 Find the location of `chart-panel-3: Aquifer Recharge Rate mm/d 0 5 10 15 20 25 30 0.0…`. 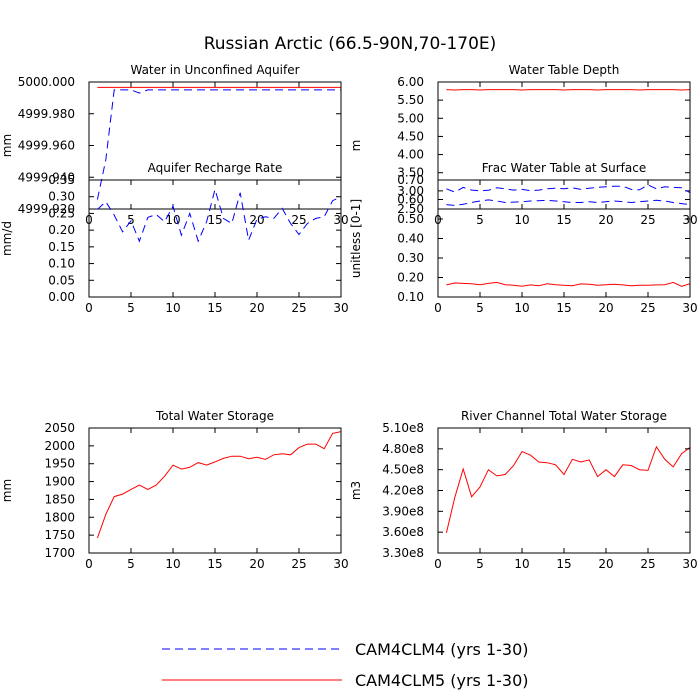

chart-panel-3: Aquifer Recharge Rate mm/d 0 5 10 15 20 25 30 0.0… is located at coordinates (174, 238).